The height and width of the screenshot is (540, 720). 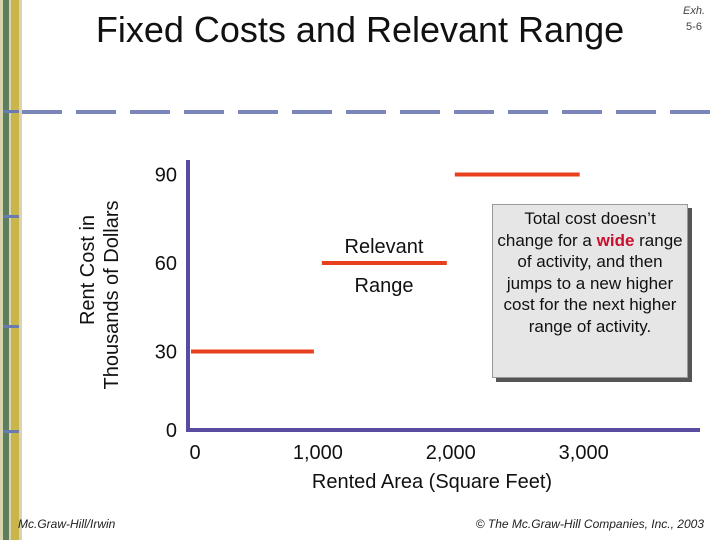 I want to click on chart-title: Fixed Costs and Relevant Range, so click(x=360, y=29).